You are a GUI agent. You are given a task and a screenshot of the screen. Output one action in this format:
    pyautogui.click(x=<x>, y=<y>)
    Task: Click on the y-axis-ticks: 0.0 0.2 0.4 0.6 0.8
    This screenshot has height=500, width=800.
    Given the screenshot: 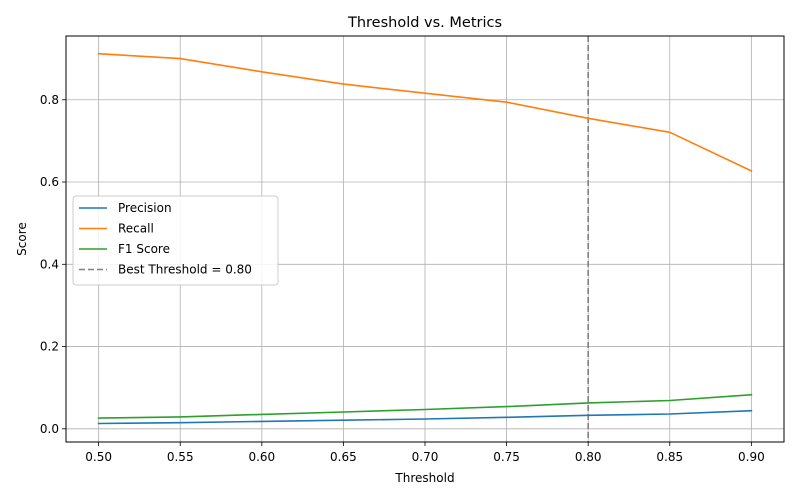 What is the action you would take?
    pyautogui.click(x=53, y=264)
    